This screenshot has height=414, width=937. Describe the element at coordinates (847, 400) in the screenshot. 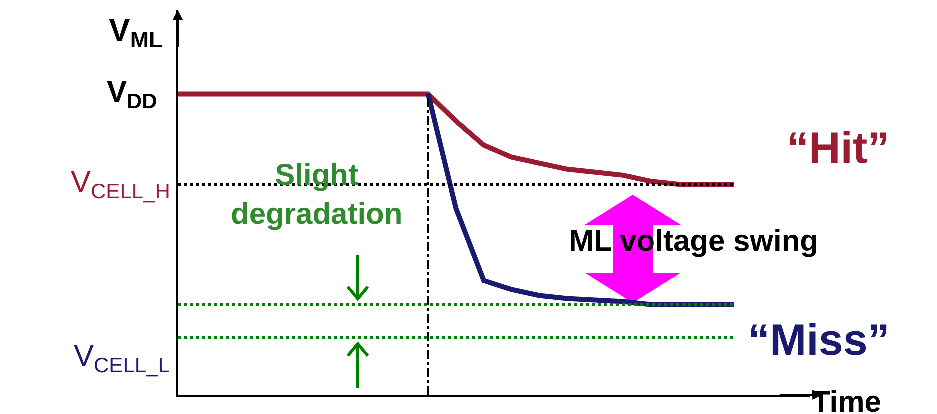

I see `x-axis-title: Time` at that location.